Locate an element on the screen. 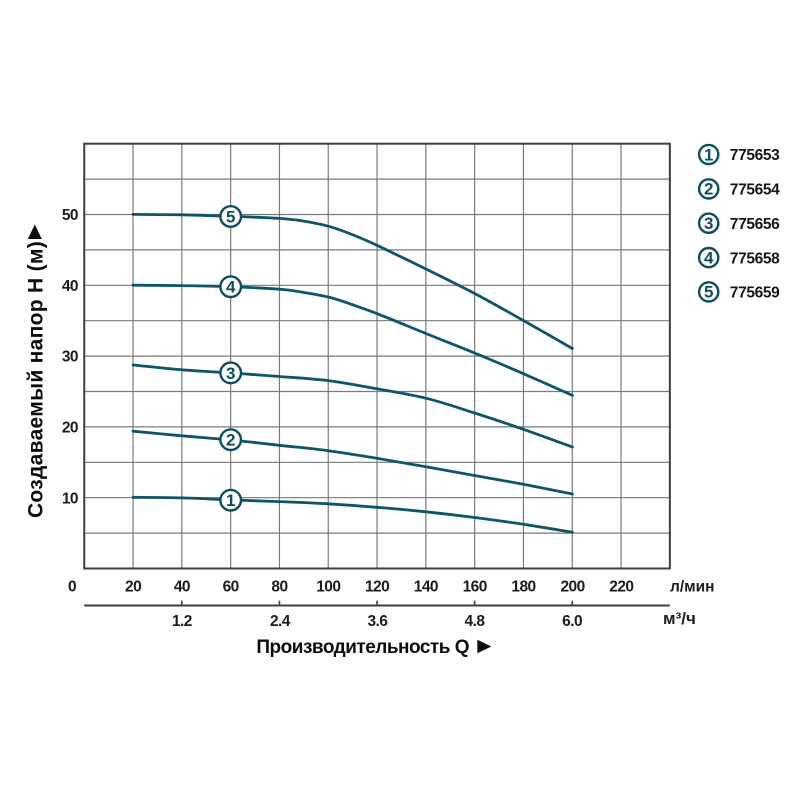 The width and height of the screenshot is (800, 800). svg-text: 0 is located at coordinates (72, 586).